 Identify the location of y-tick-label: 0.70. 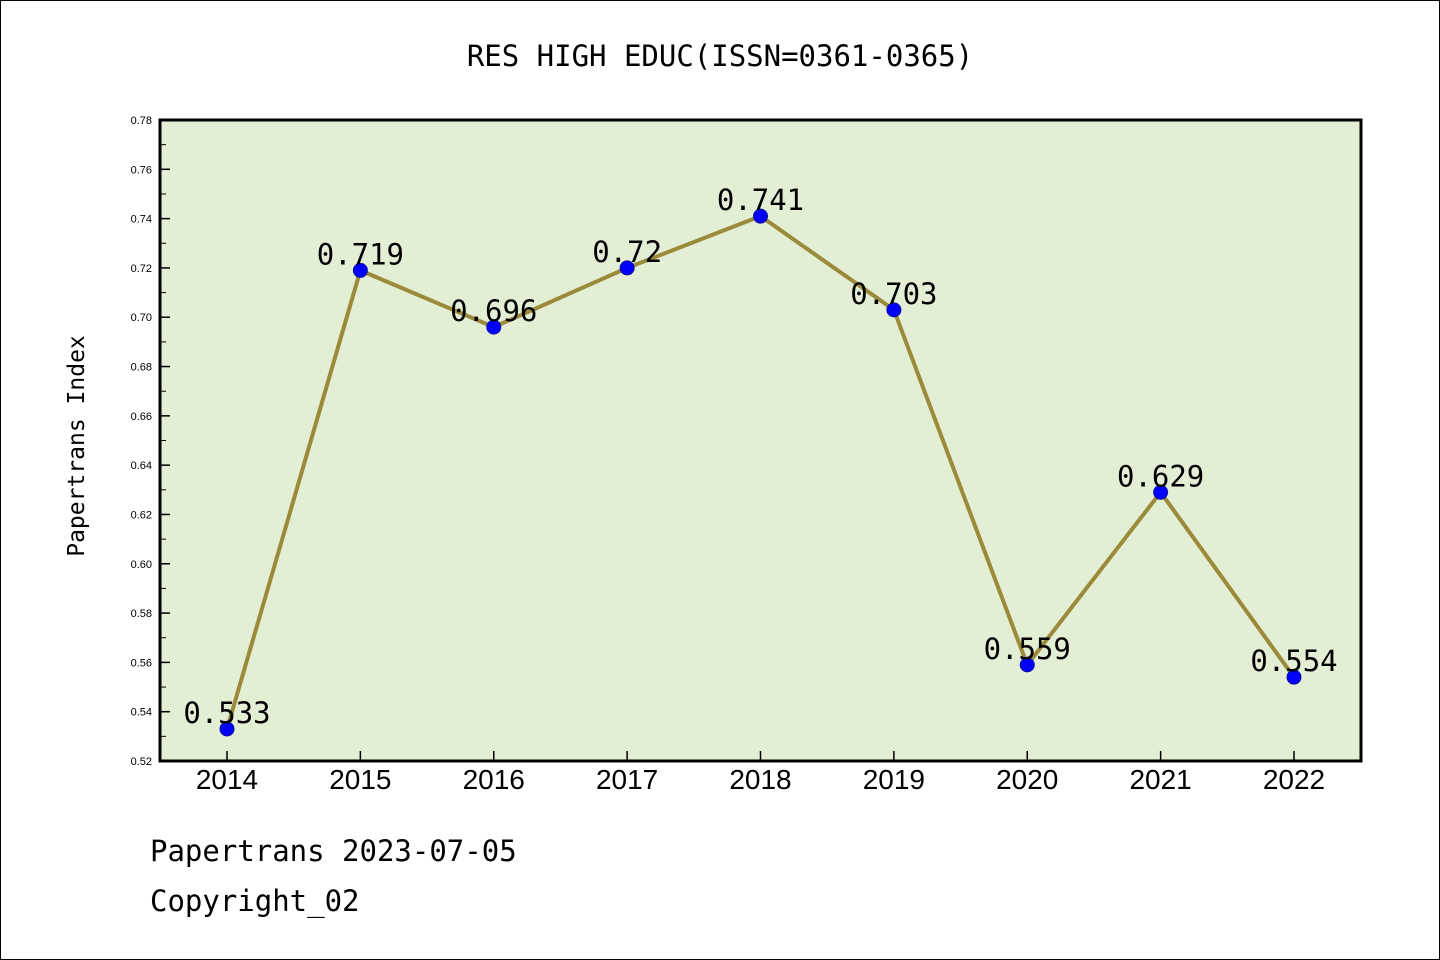
(141, 318).